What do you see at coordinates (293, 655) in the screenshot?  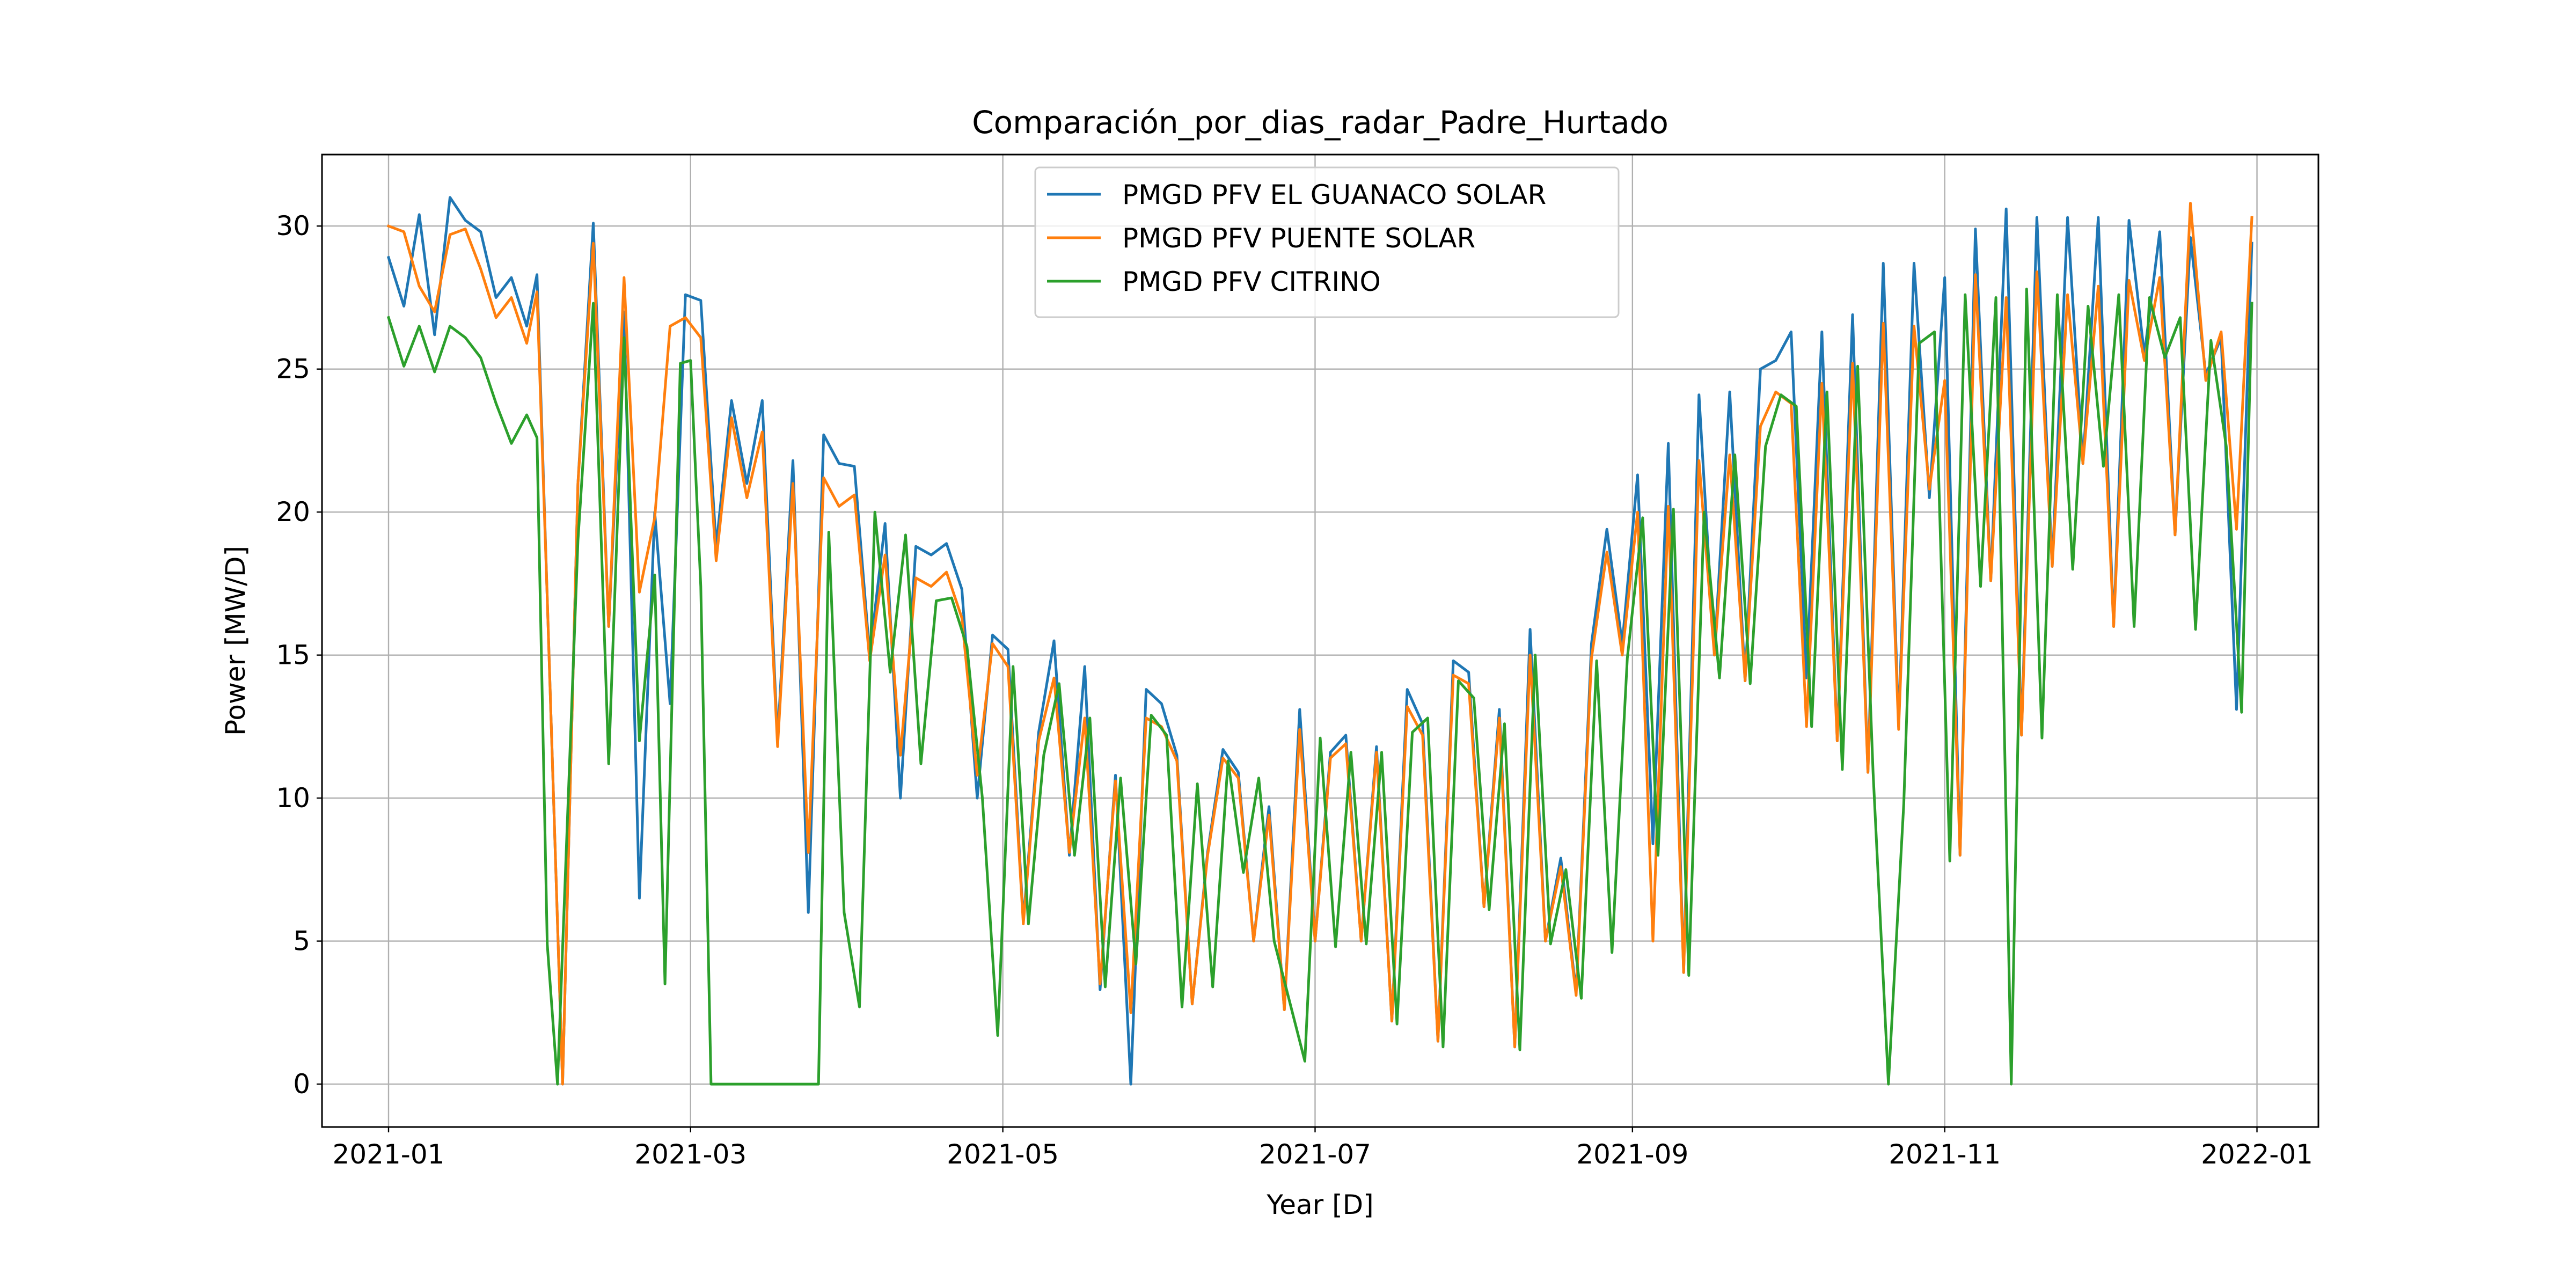 I see `y-tick-label: 15` at bounding box center [293, 655].